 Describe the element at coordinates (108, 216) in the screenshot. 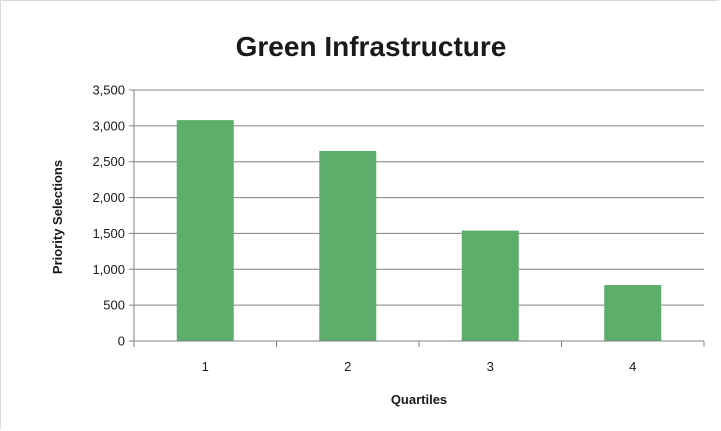

I see `y-tick-labels: 0 500 1,000 1,500 2,000 2,500 3,000 3,500` at that location.